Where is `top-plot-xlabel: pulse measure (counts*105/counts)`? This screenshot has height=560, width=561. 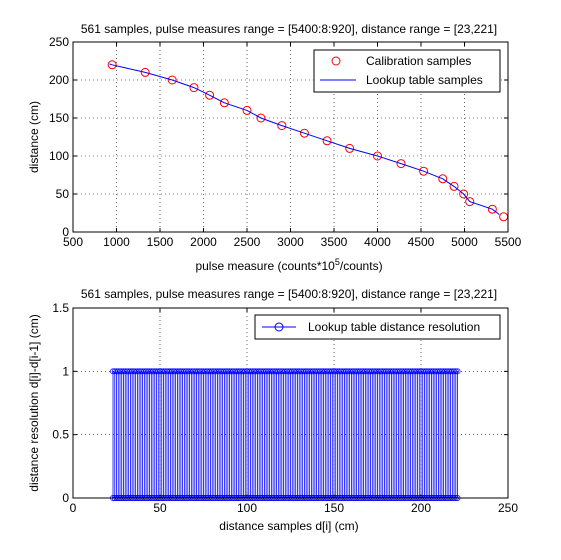
top-plot-xlabel: pulse measure (counts*105/counts) is located at coordinates (288, 265).